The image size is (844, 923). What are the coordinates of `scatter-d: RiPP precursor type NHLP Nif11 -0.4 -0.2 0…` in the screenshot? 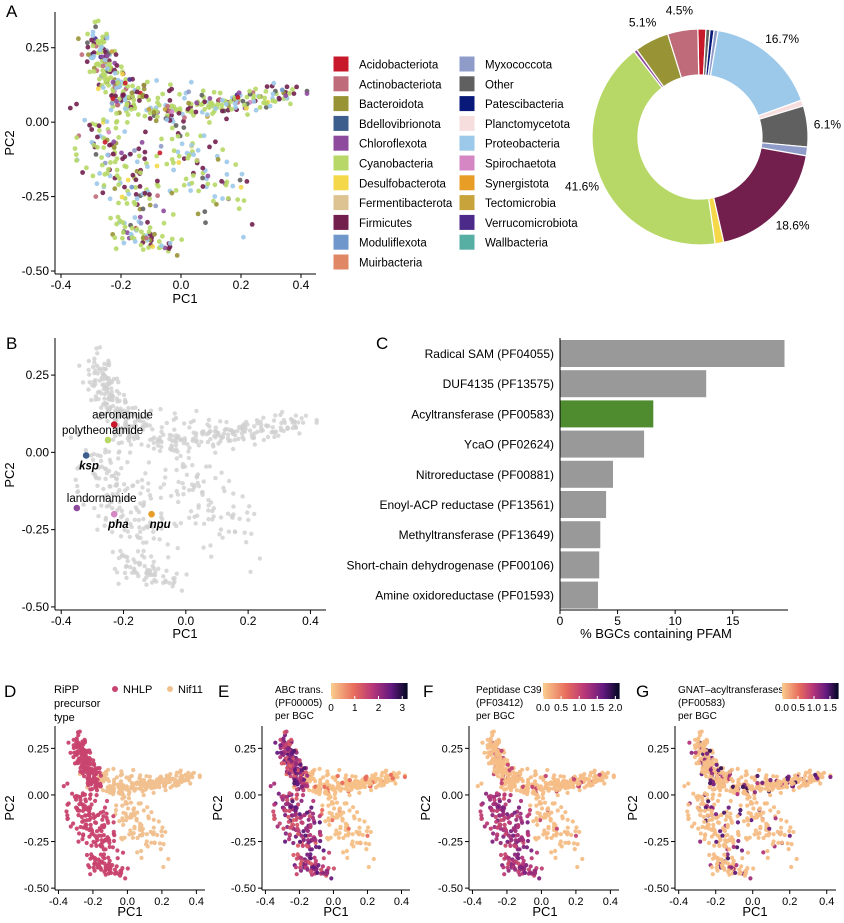 It's located at (103, 801).